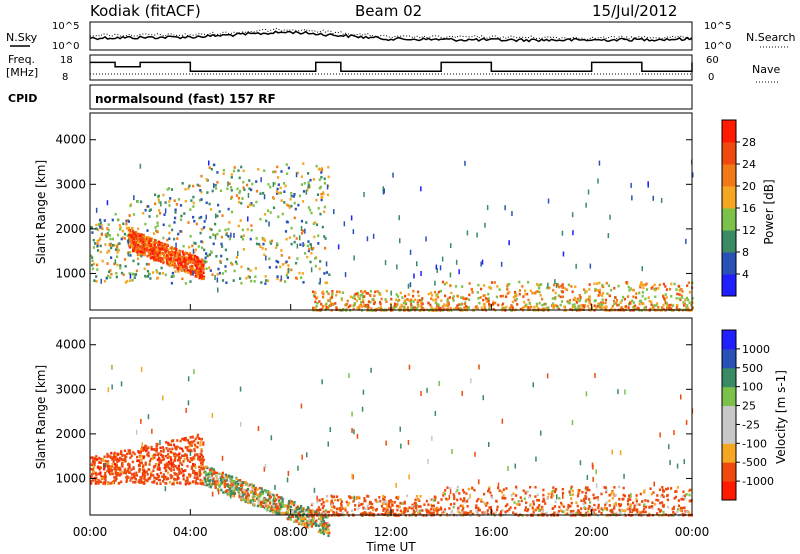 The width and height of the screenshot is (800, 554). Describe the element at coordinates (712, 60) in the screenshot. I see `nave-tick-high: 60` at that location.